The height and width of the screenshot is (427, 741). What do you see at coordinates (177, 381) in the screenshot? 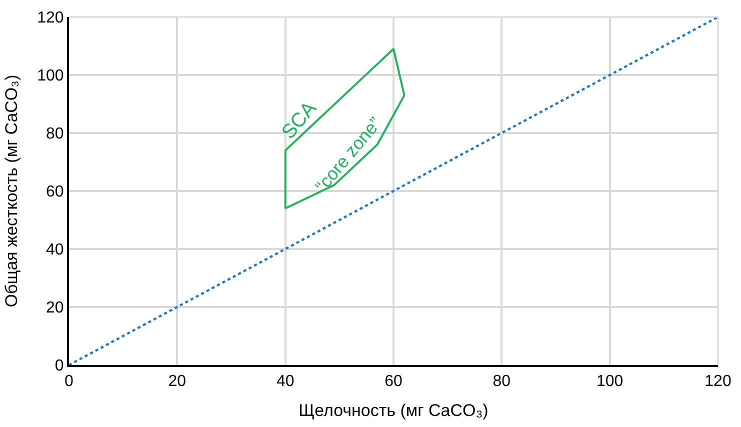
I see `x-tick-label: 20` at bounding box center [177, 381].